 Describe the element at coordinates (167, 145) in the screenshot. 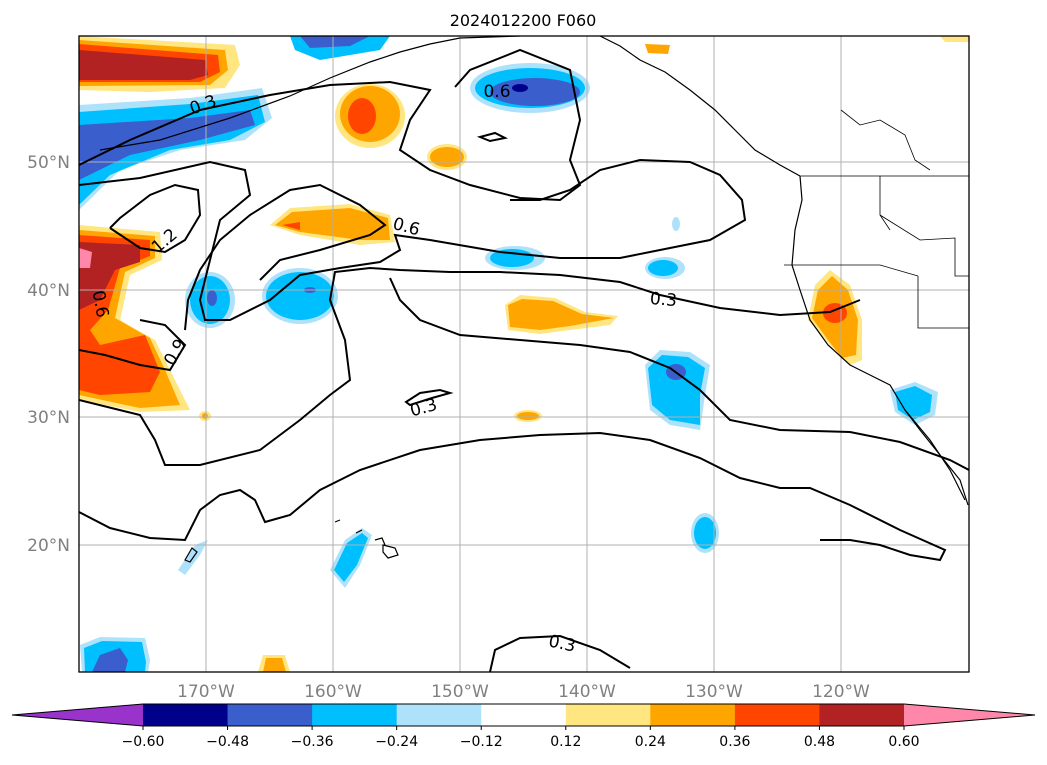

I see `cool-region-aleutian-core` at that location.